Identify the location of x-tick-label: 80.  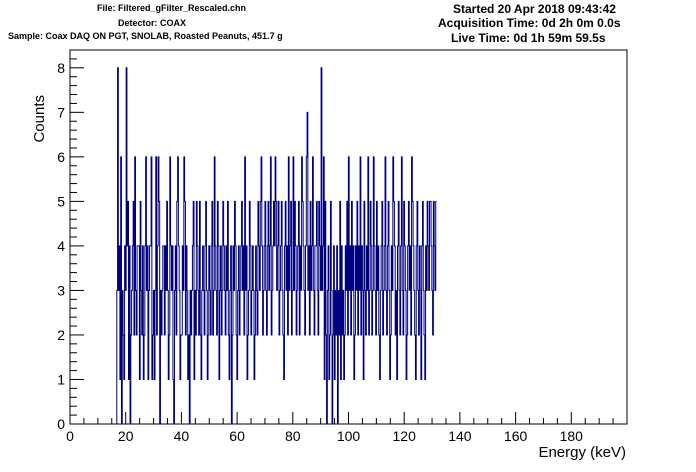
(293, 436).